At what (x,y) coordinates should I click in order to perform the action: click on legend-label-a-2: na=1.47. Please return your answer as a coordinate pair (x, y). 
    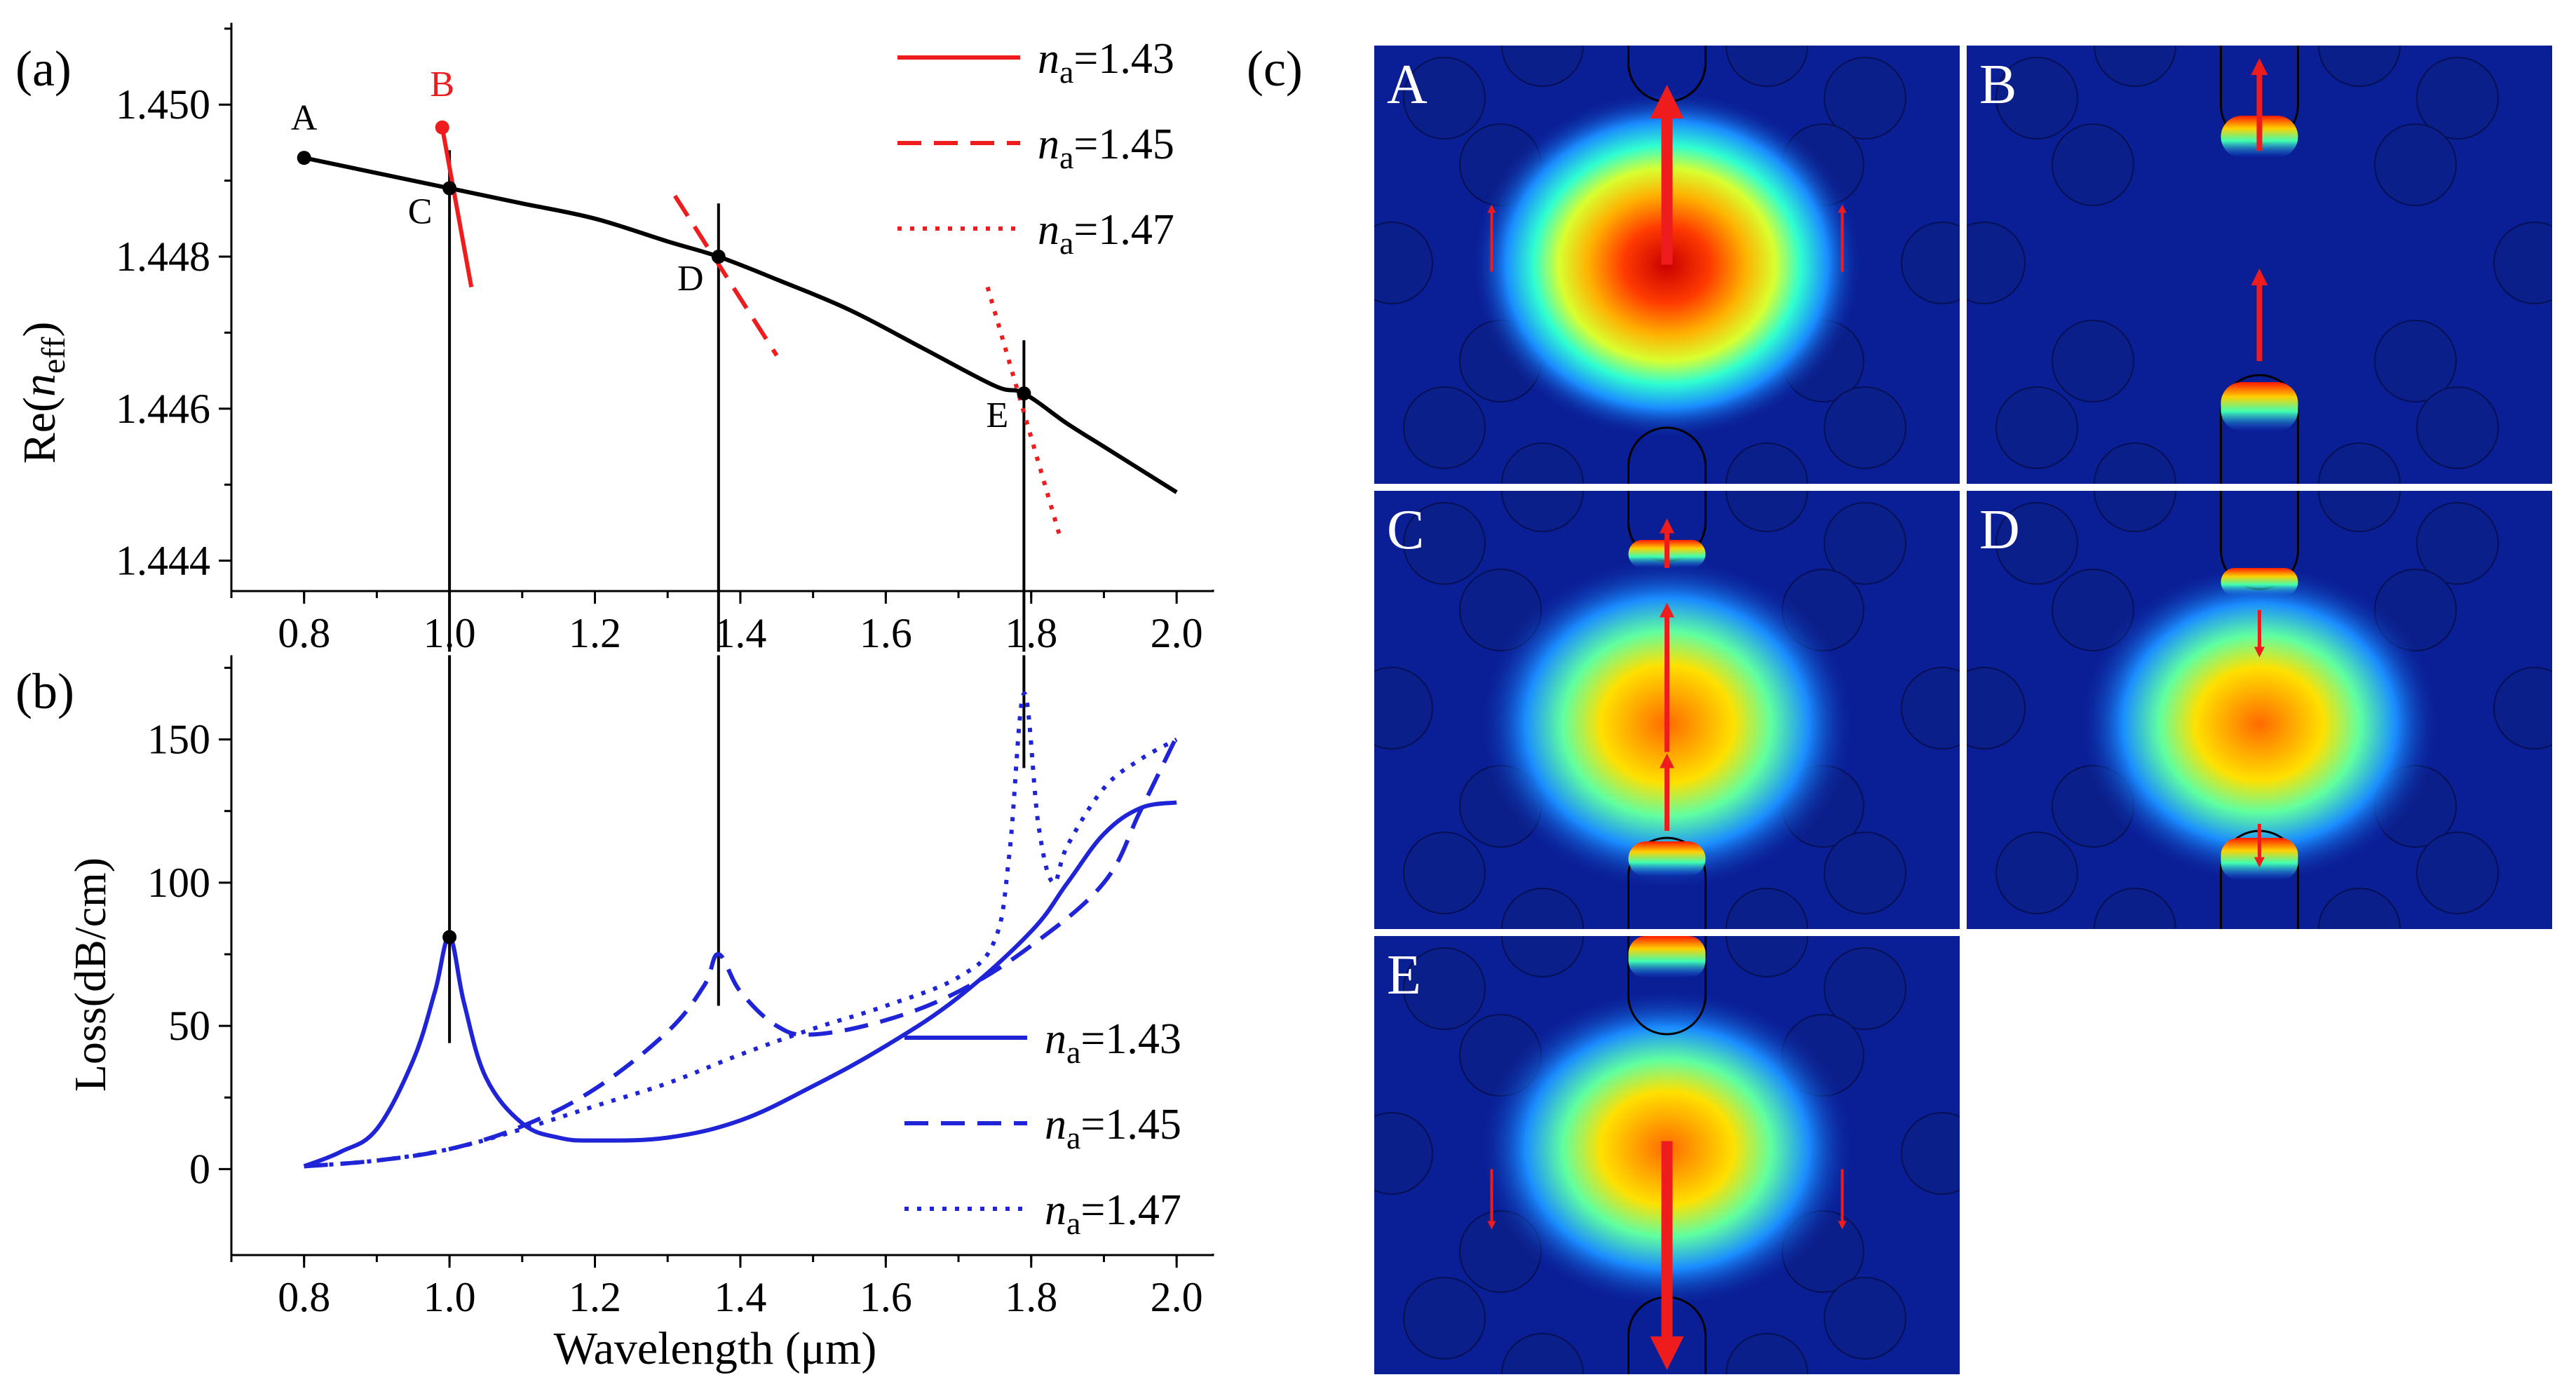
    Looking at the image, I should click on (1106, 233).